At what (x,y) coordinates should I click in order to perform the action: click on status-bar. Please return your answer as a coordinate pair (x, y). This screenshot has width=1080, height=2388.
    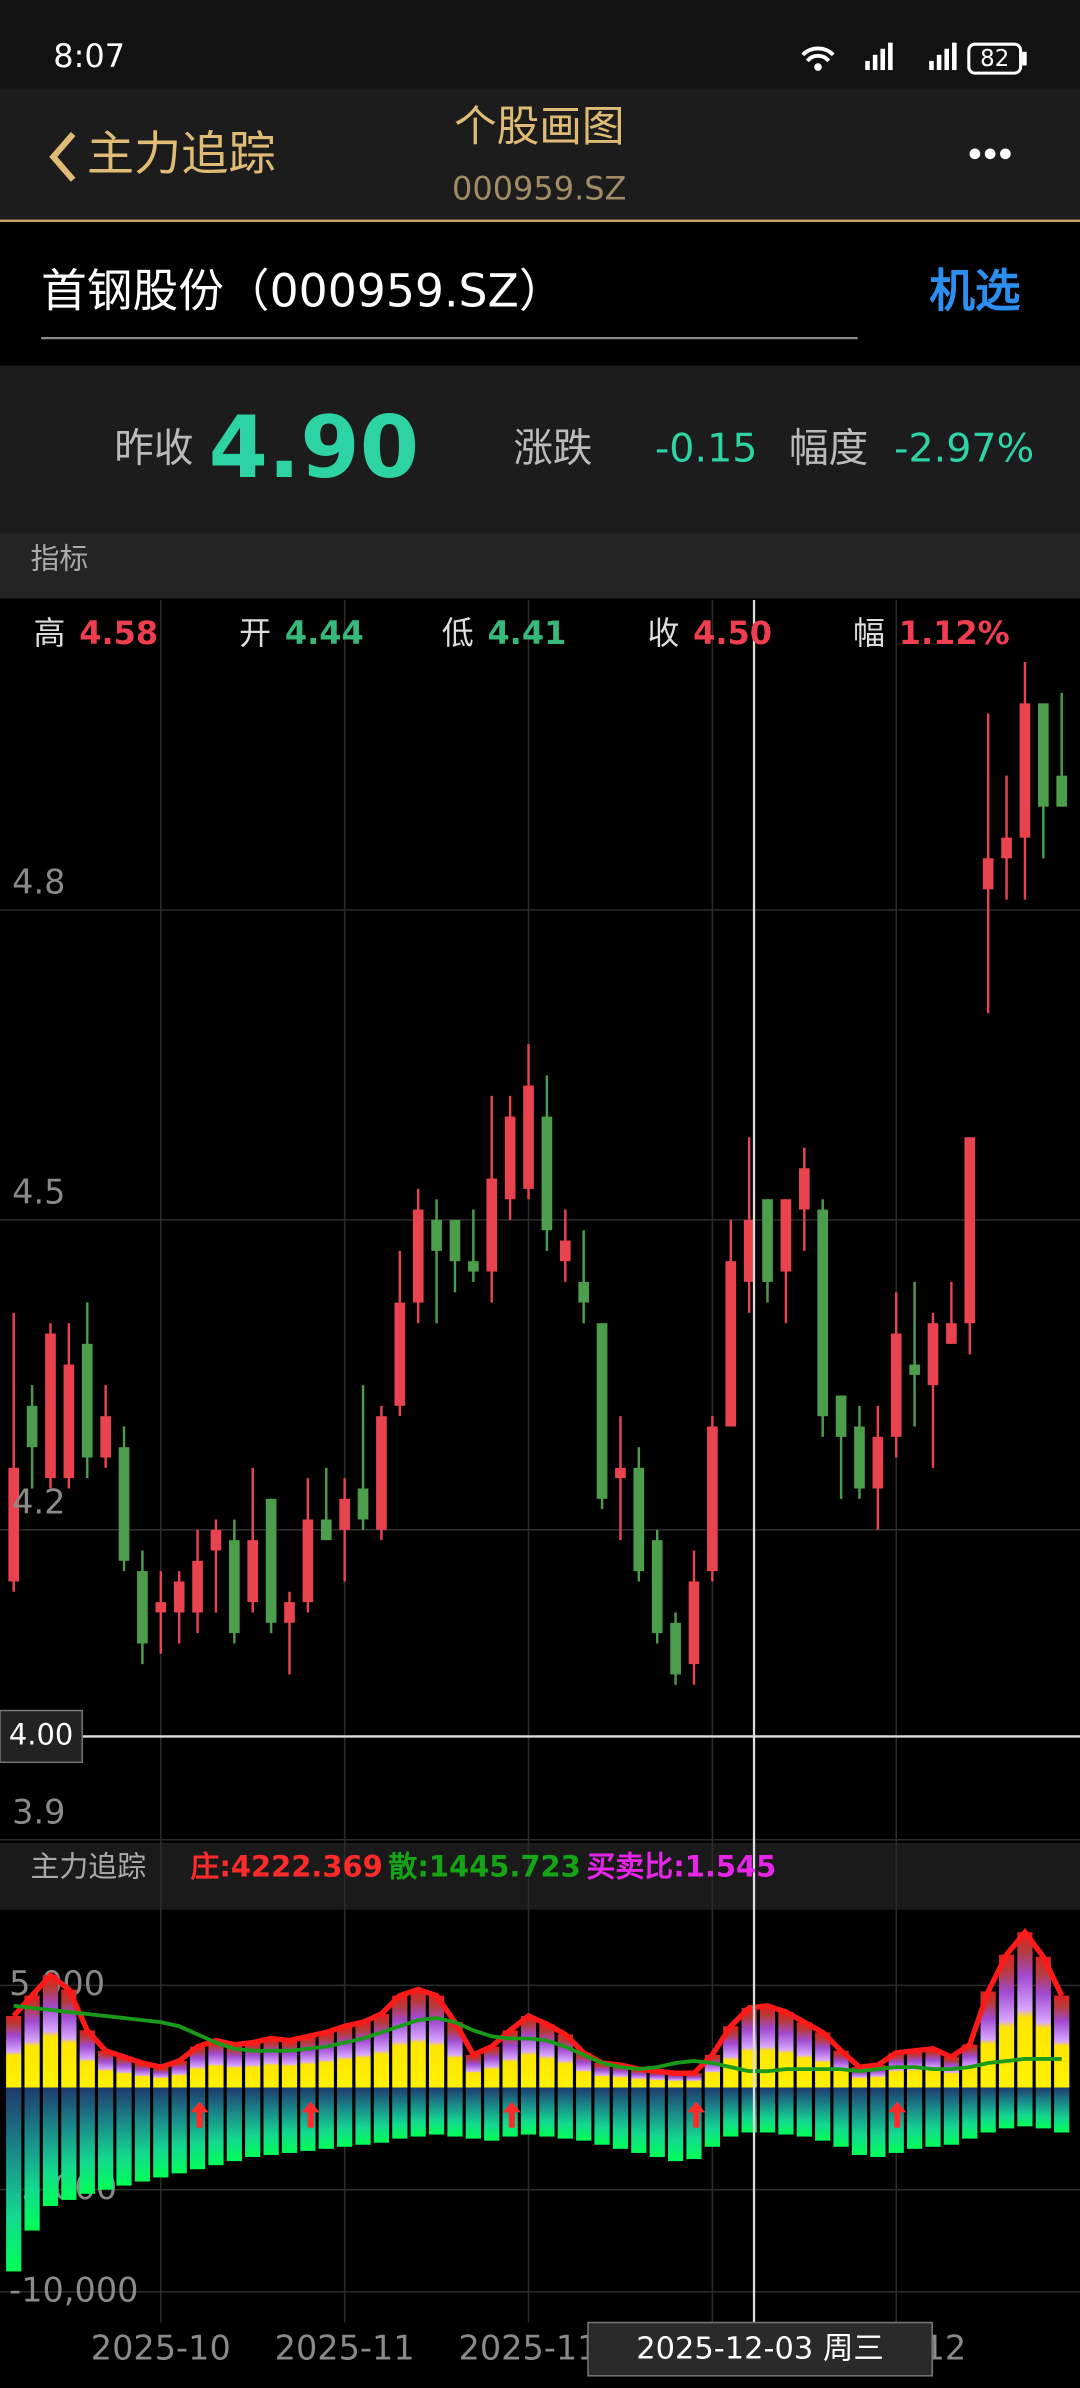
    Looking at the image, I should click on (540, 44).